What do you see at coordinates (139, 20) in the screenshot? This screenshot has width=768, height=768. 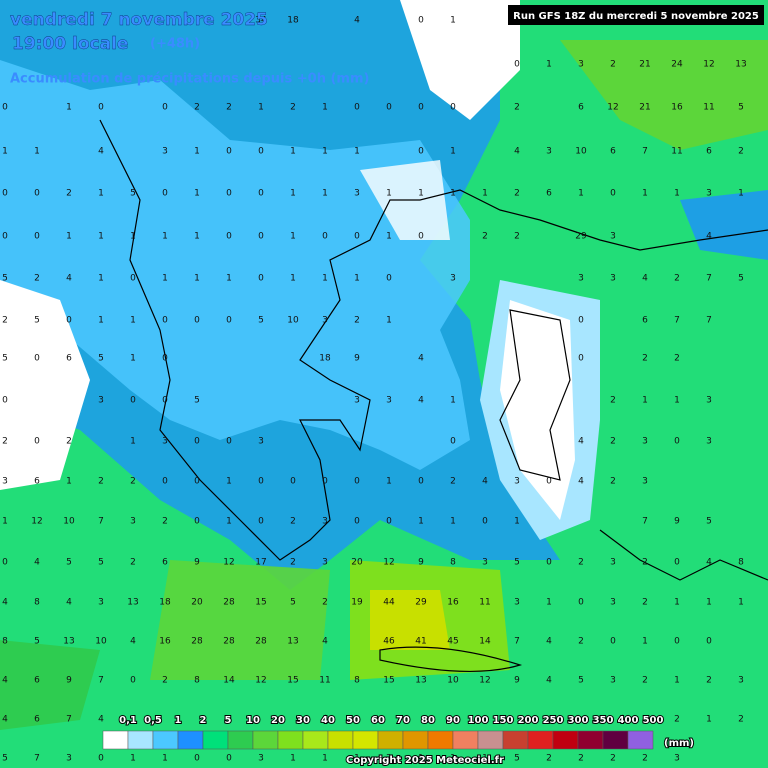 I see `date: vendredi 7 novembre 2025` at bounding box center [139, 20].